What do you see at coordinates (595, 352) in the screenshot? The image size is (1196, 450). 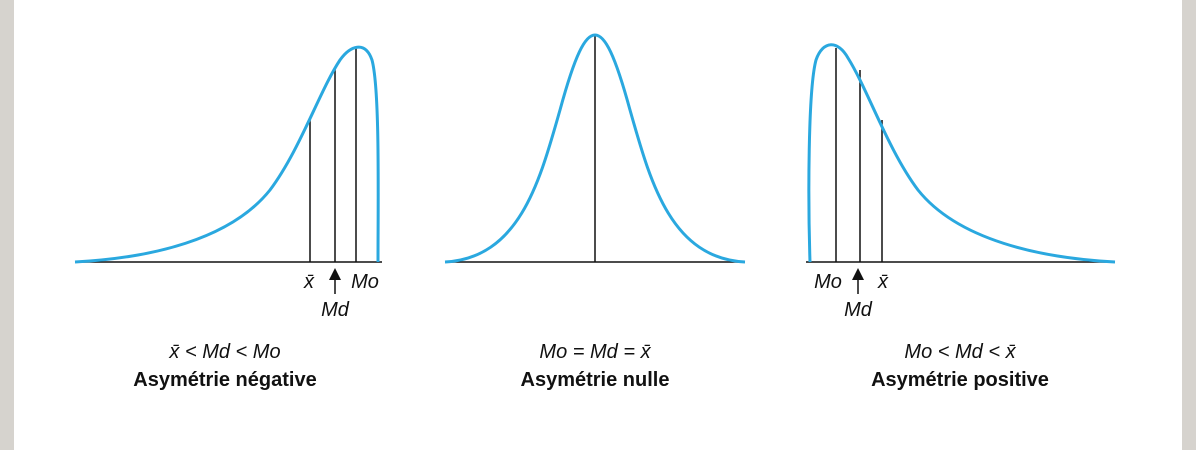 I see `relation: Mo = Md = x̄` at bounding box center [595, 352].